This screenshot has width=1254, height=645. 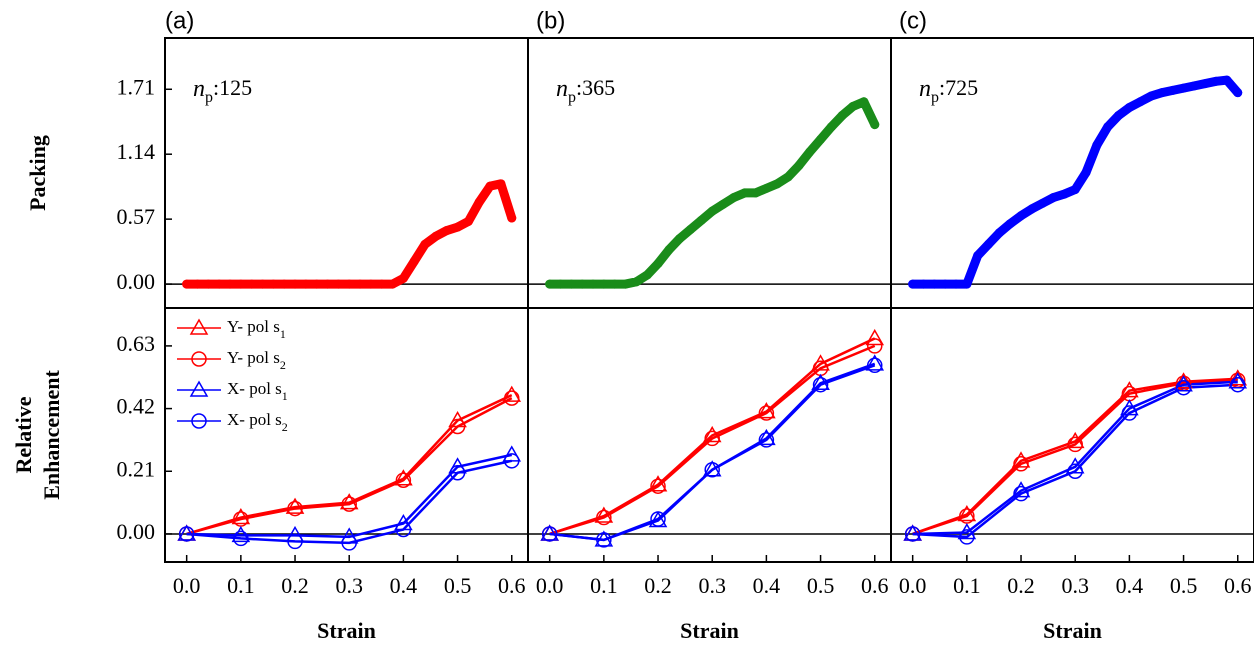 What do you see at coordinates (136, 281) in the screenshot?
I see `y-tick-label: 0.00` at bounding box center [136, 281].